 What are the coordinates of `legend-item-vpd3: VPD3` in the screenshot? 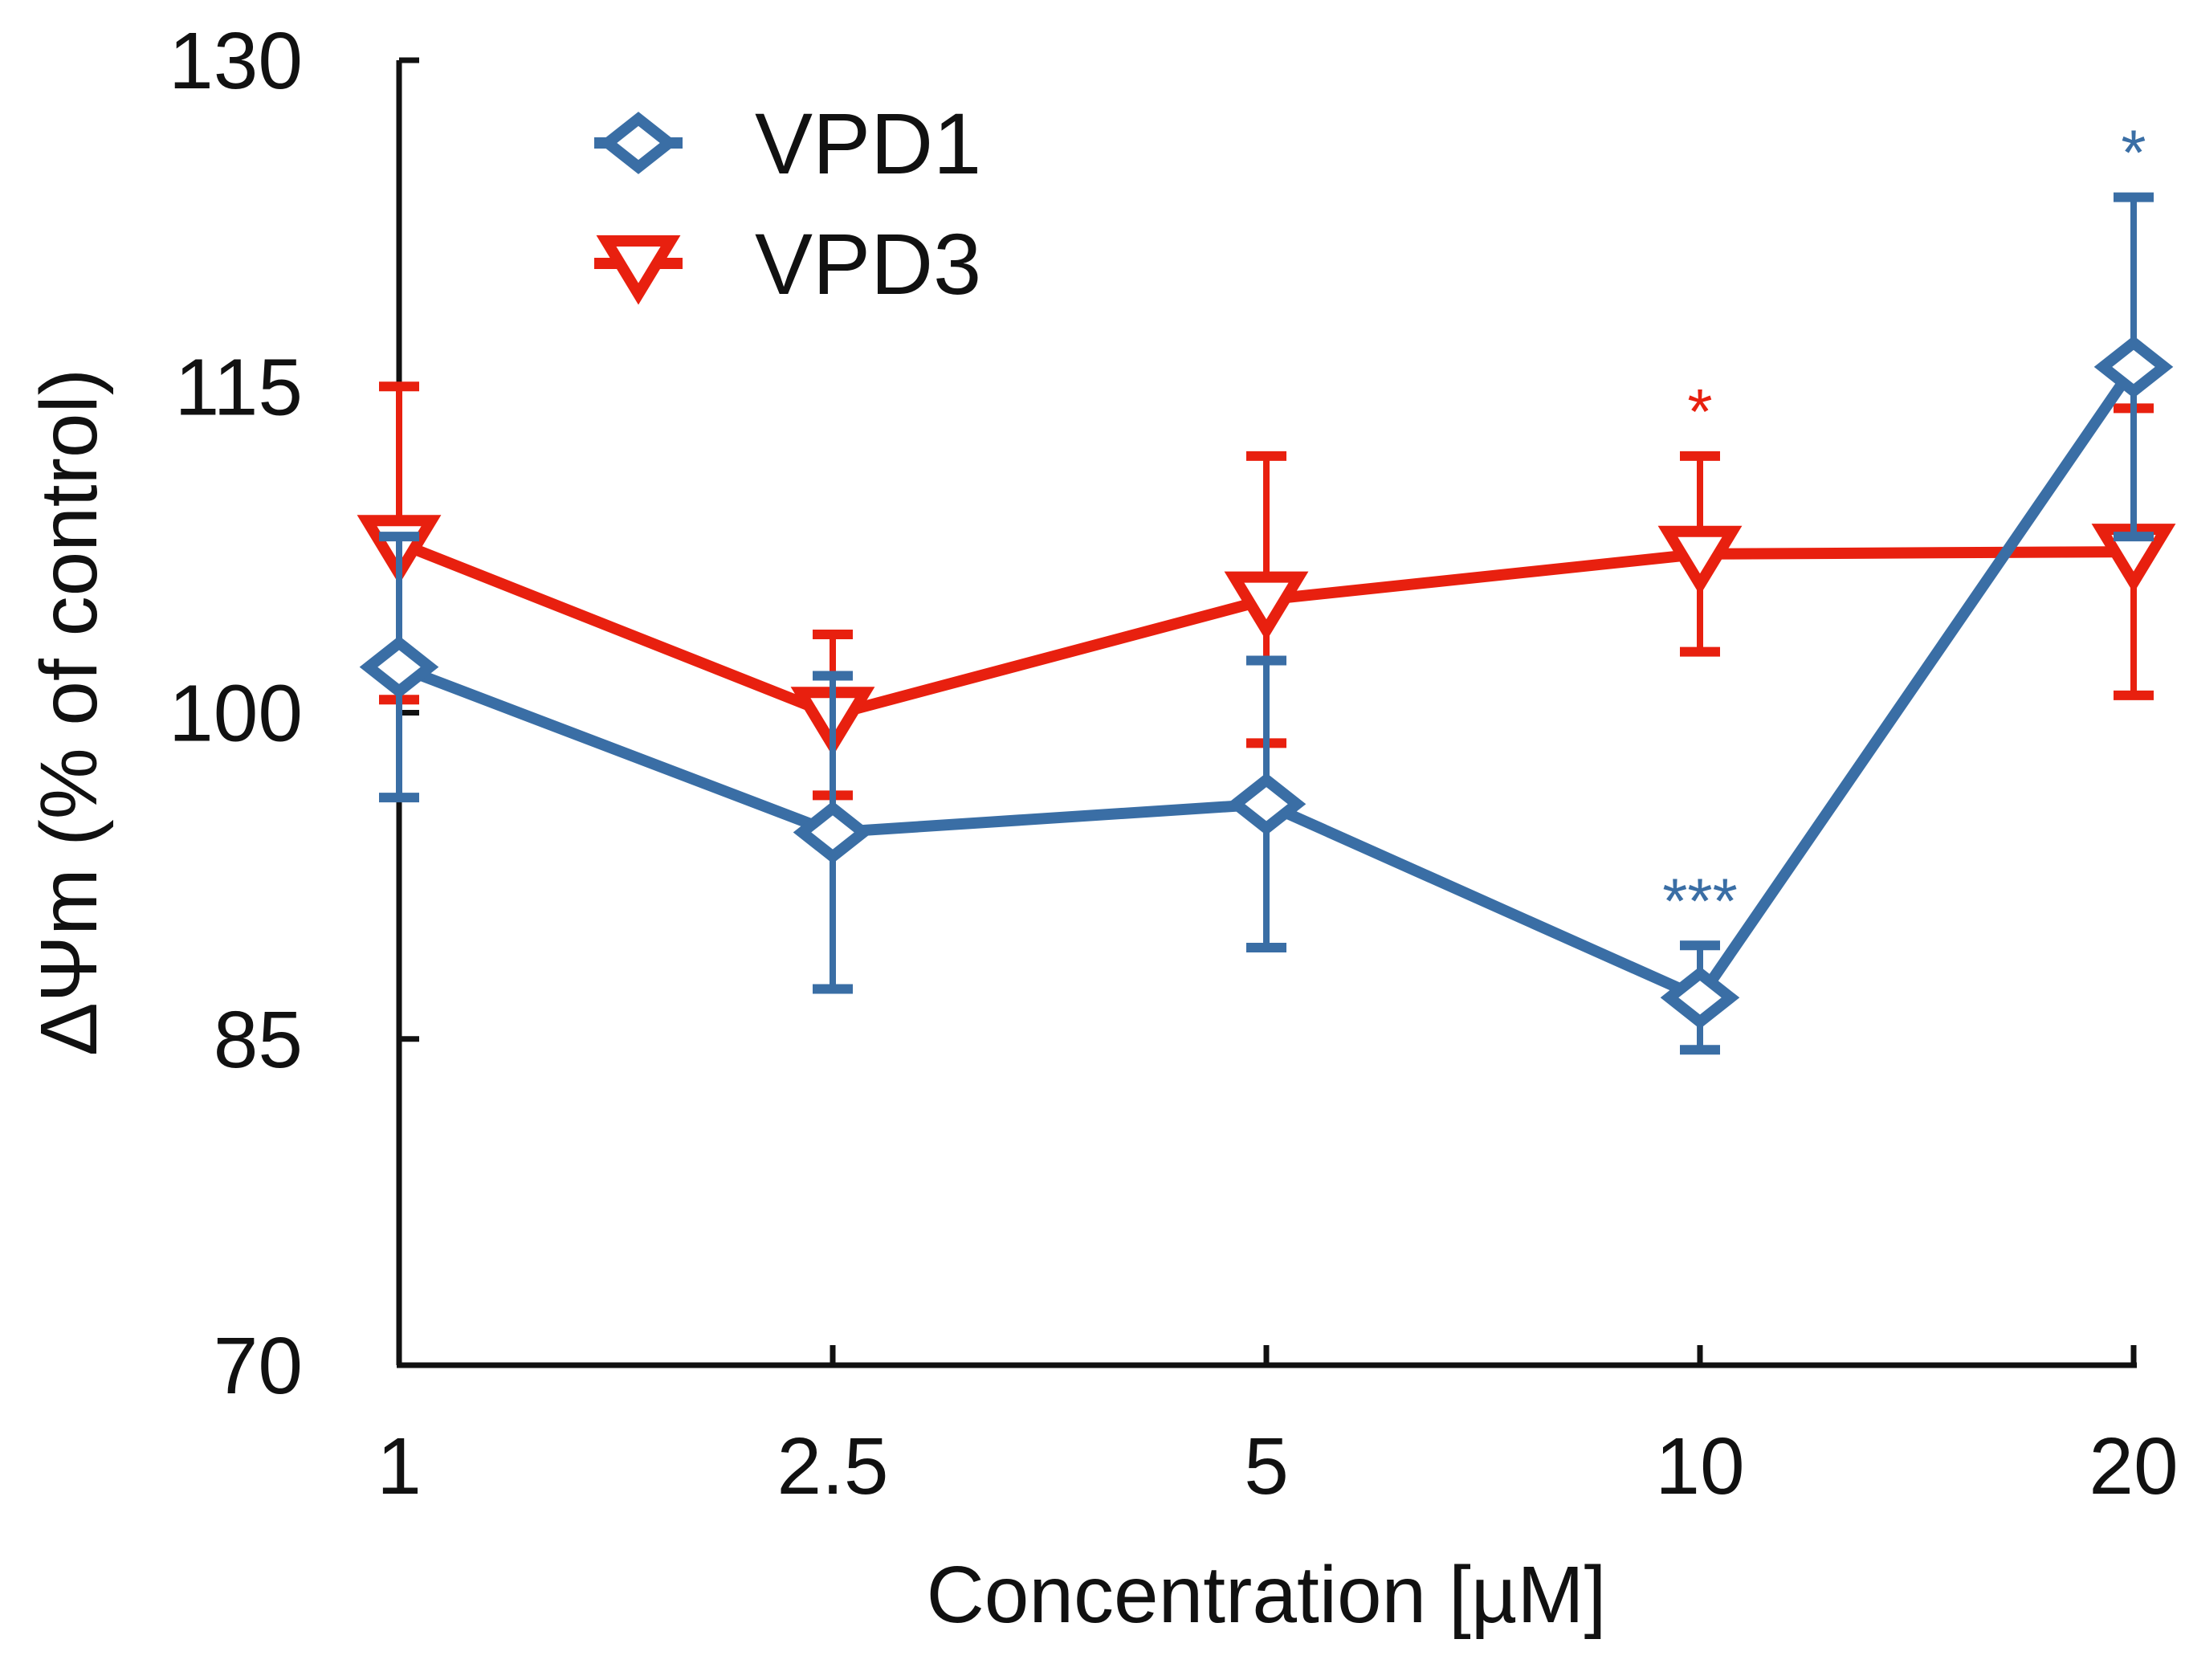 It's located at (788, 263).